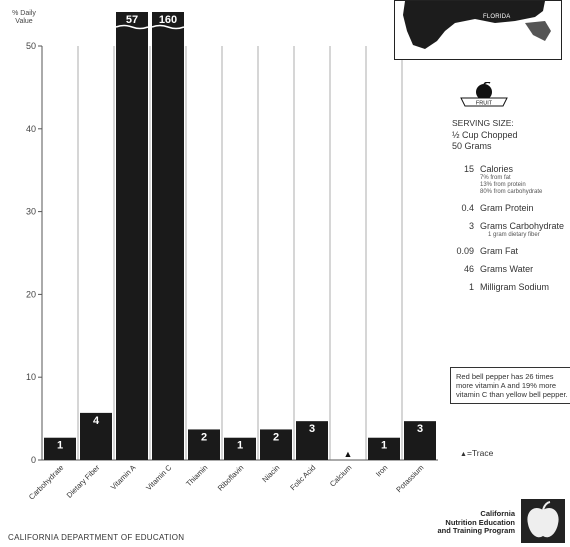 This screenshot has width=570, height=547. What do you see at coordinates (132, 20) in the screenshot?
I see `bar-value-label: 57` at bounding box center [132, 20].